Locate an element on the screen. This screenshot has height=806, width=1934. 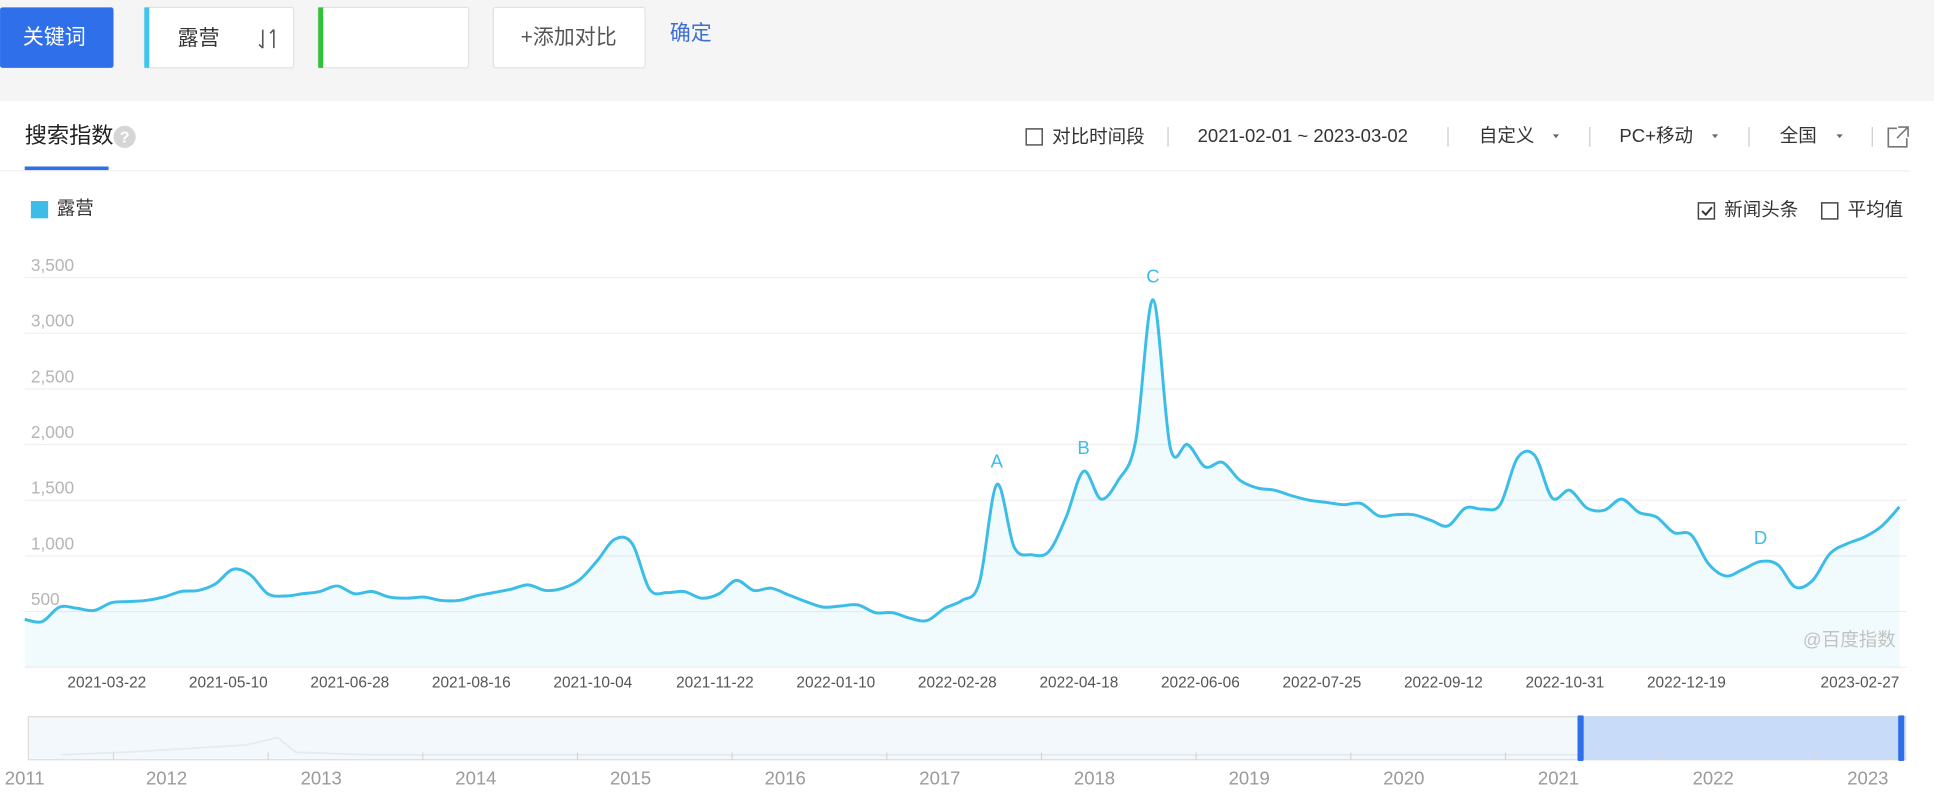
tab-active: 搜索指数 is located at coordinates (69, 135).